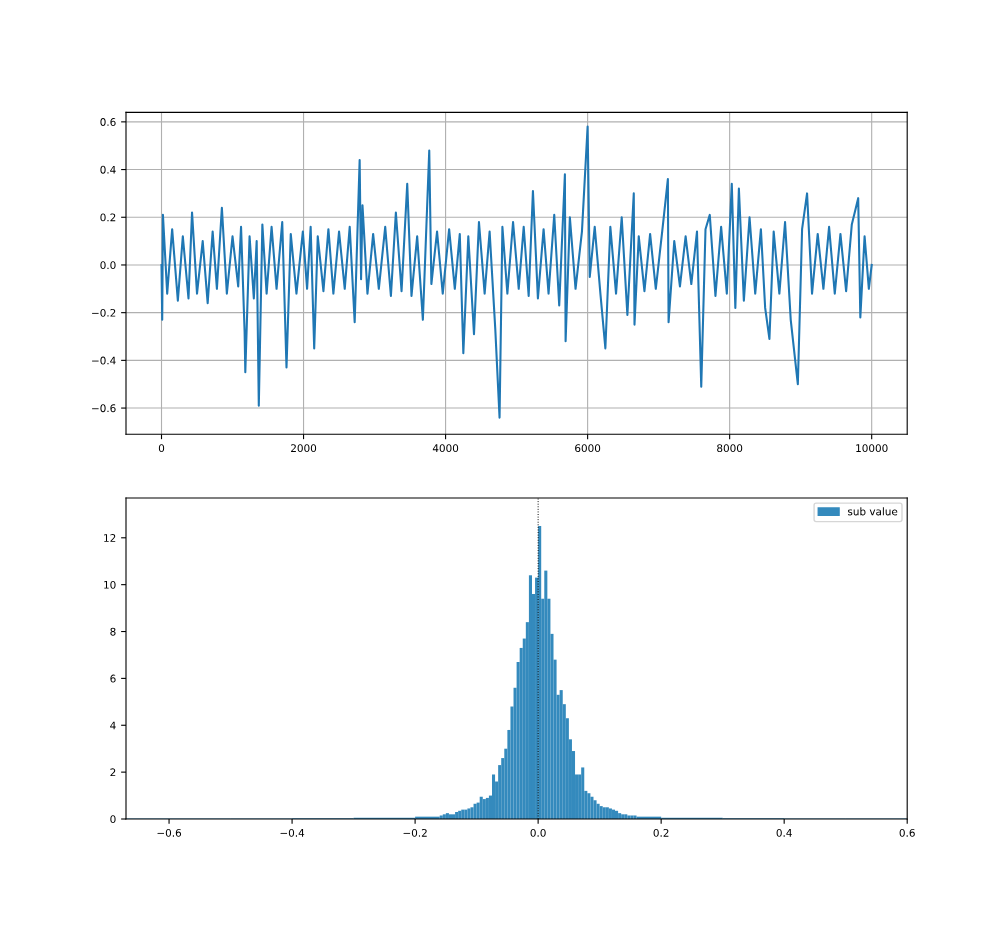 The height and width of the screenshot is (936, 1008). Describe the element at coordinates (661, 832) in the screenshot. I see `x-tick-label: 0.2` at that location.